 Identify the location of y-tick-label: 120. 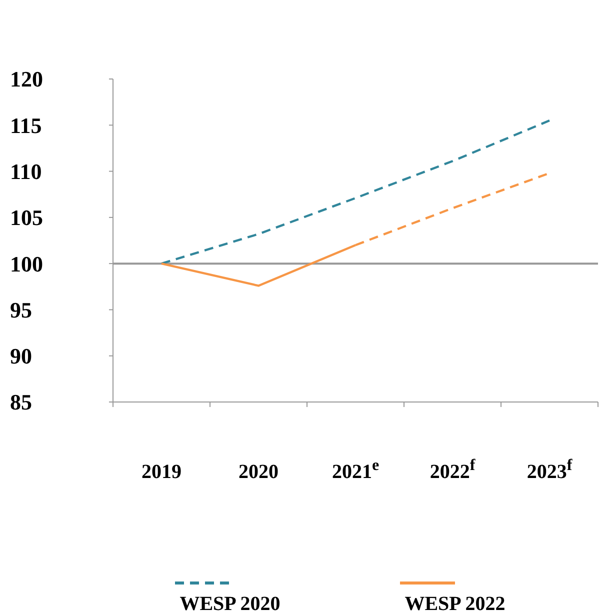
(26, 79).